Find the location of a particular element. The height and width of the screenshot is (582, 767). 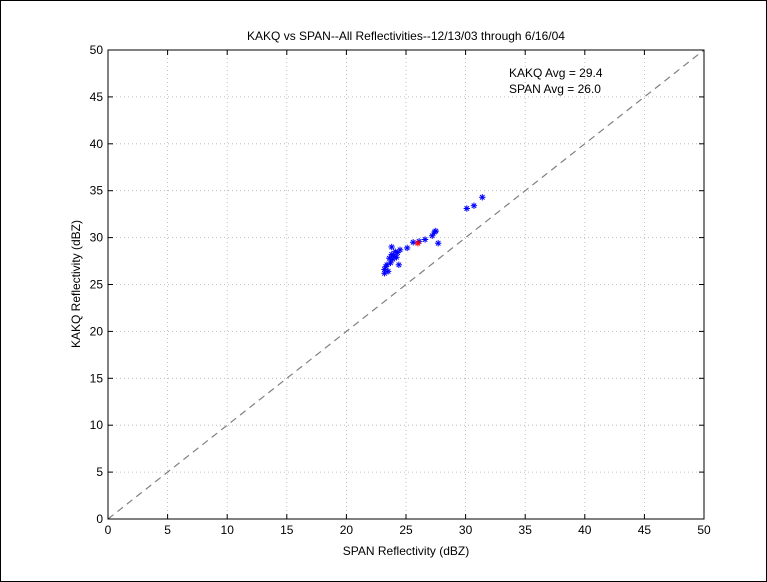

y-tick-label: 20 is located at coordinates (97, 331).